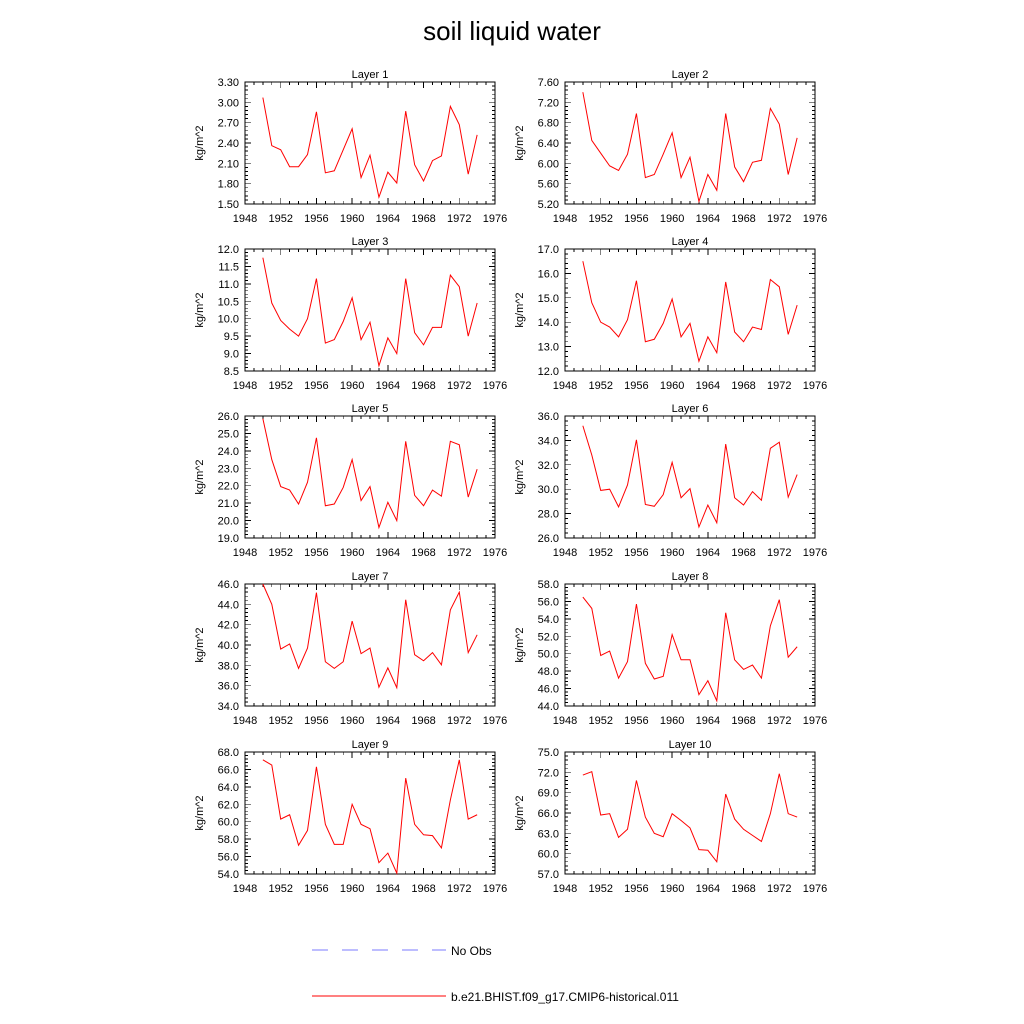  I want to click on y-tick-label: 20.0, so click(228, 522).